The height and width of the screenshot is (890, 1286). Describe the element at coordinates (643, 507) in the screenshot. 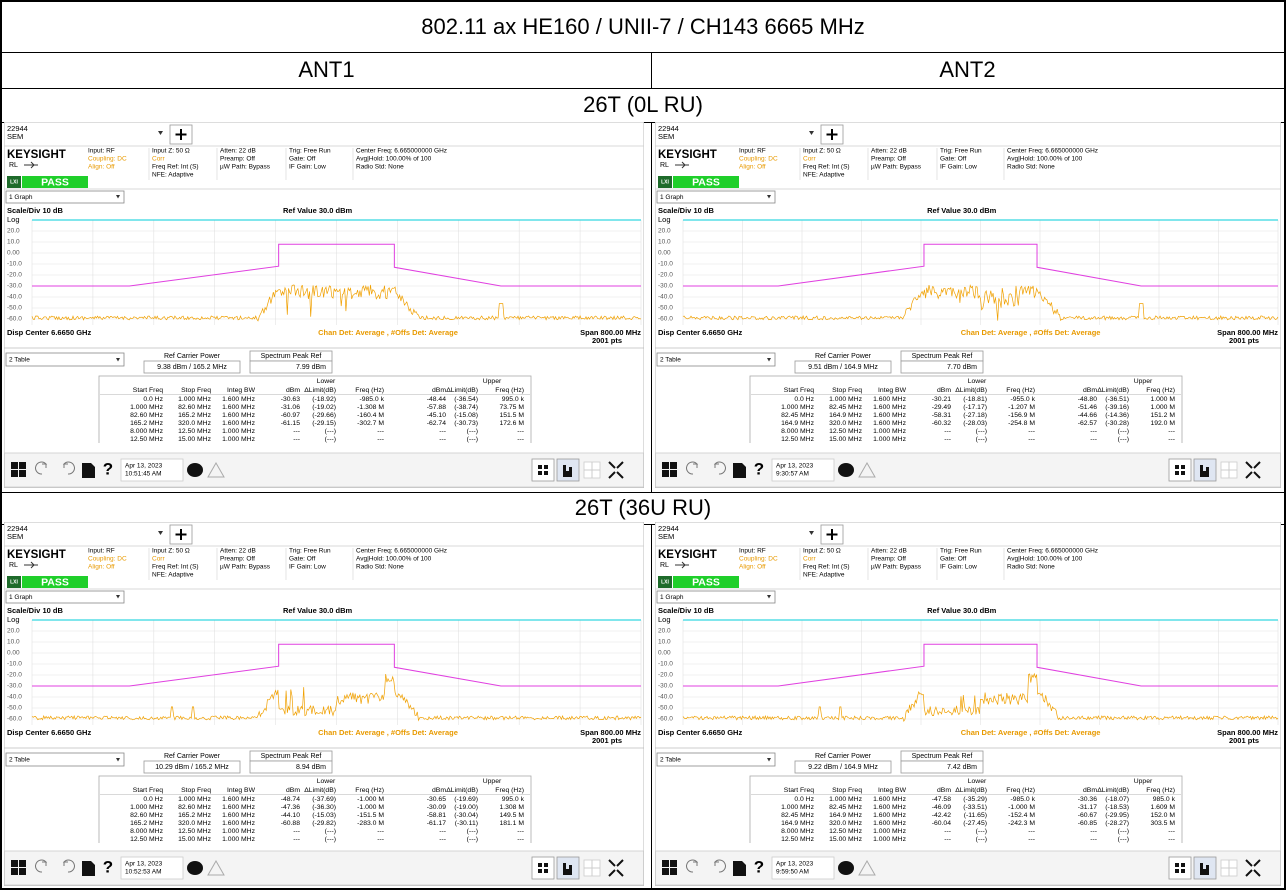

I see `section-title: 26T (36U RU)` at that location.